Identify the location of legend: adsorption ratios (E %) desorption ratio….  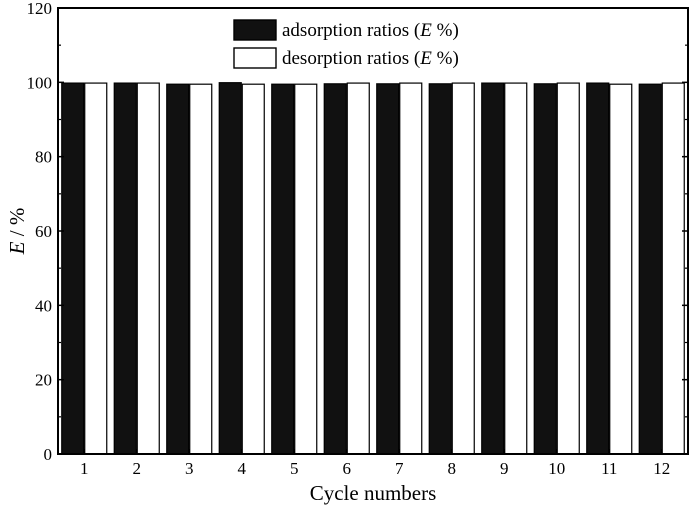
(346, 44).